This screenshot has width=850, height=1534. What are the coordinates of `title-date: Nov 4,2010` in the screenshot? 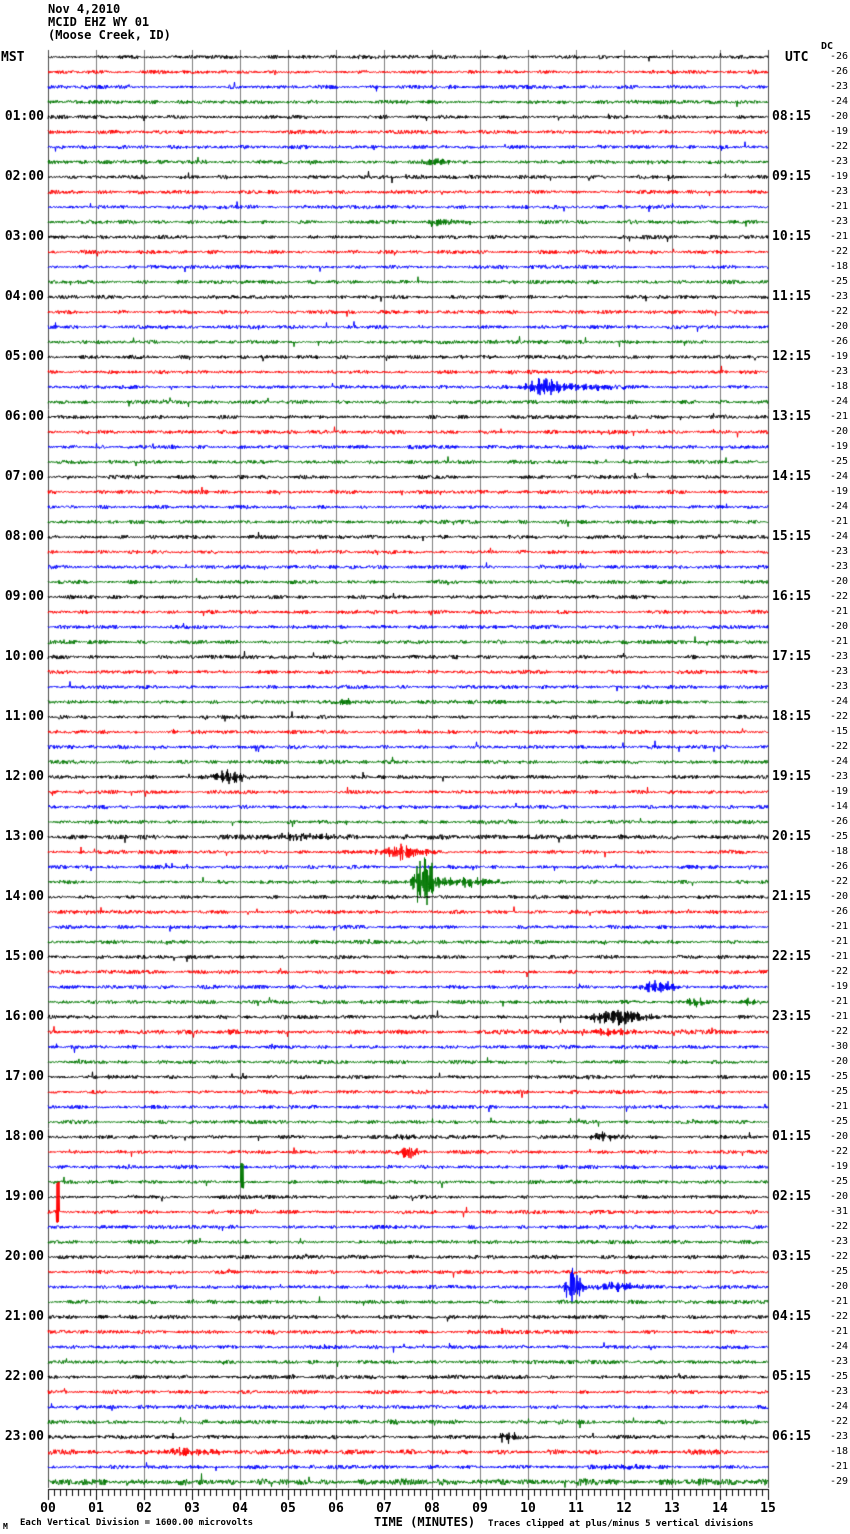 It's located at (84, 9).